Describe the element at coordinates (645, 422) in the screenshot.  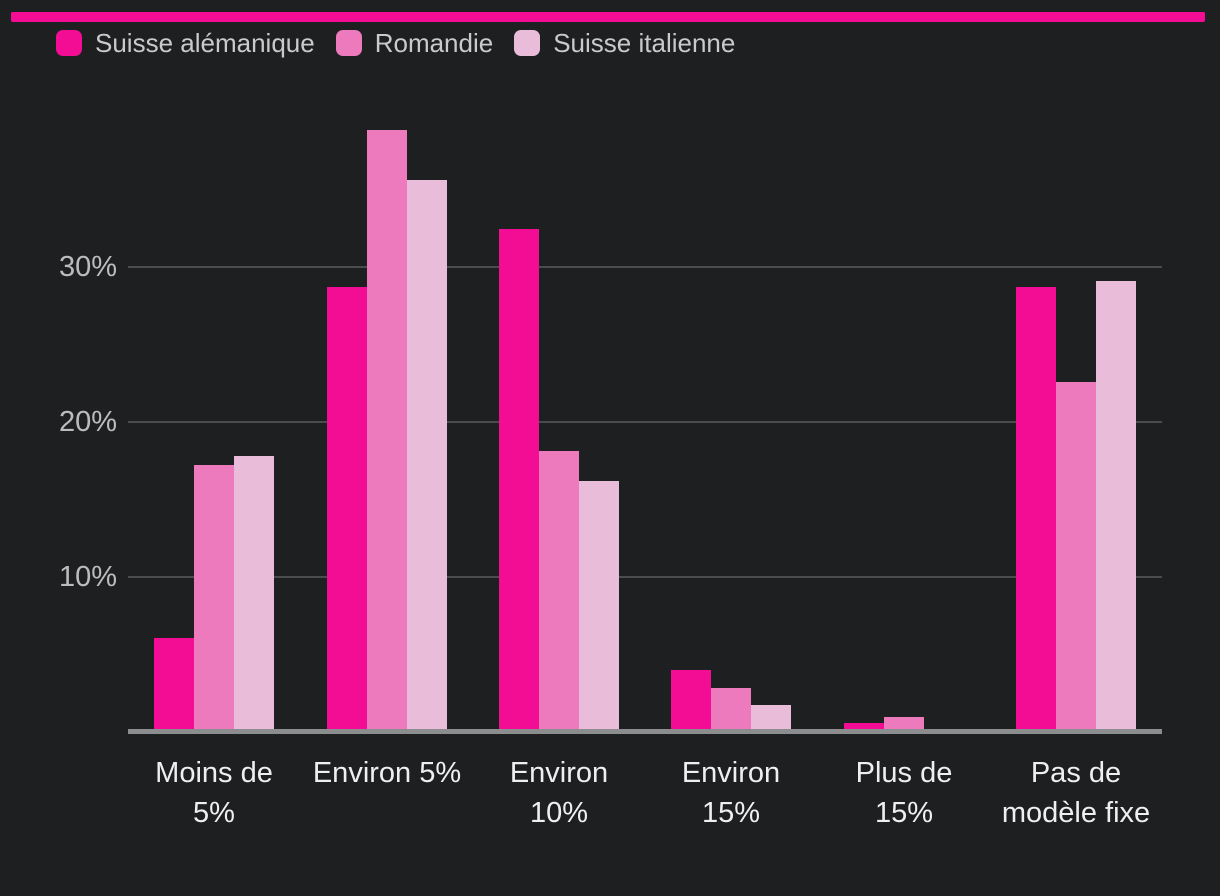
I see `gridline-20%` at that location.